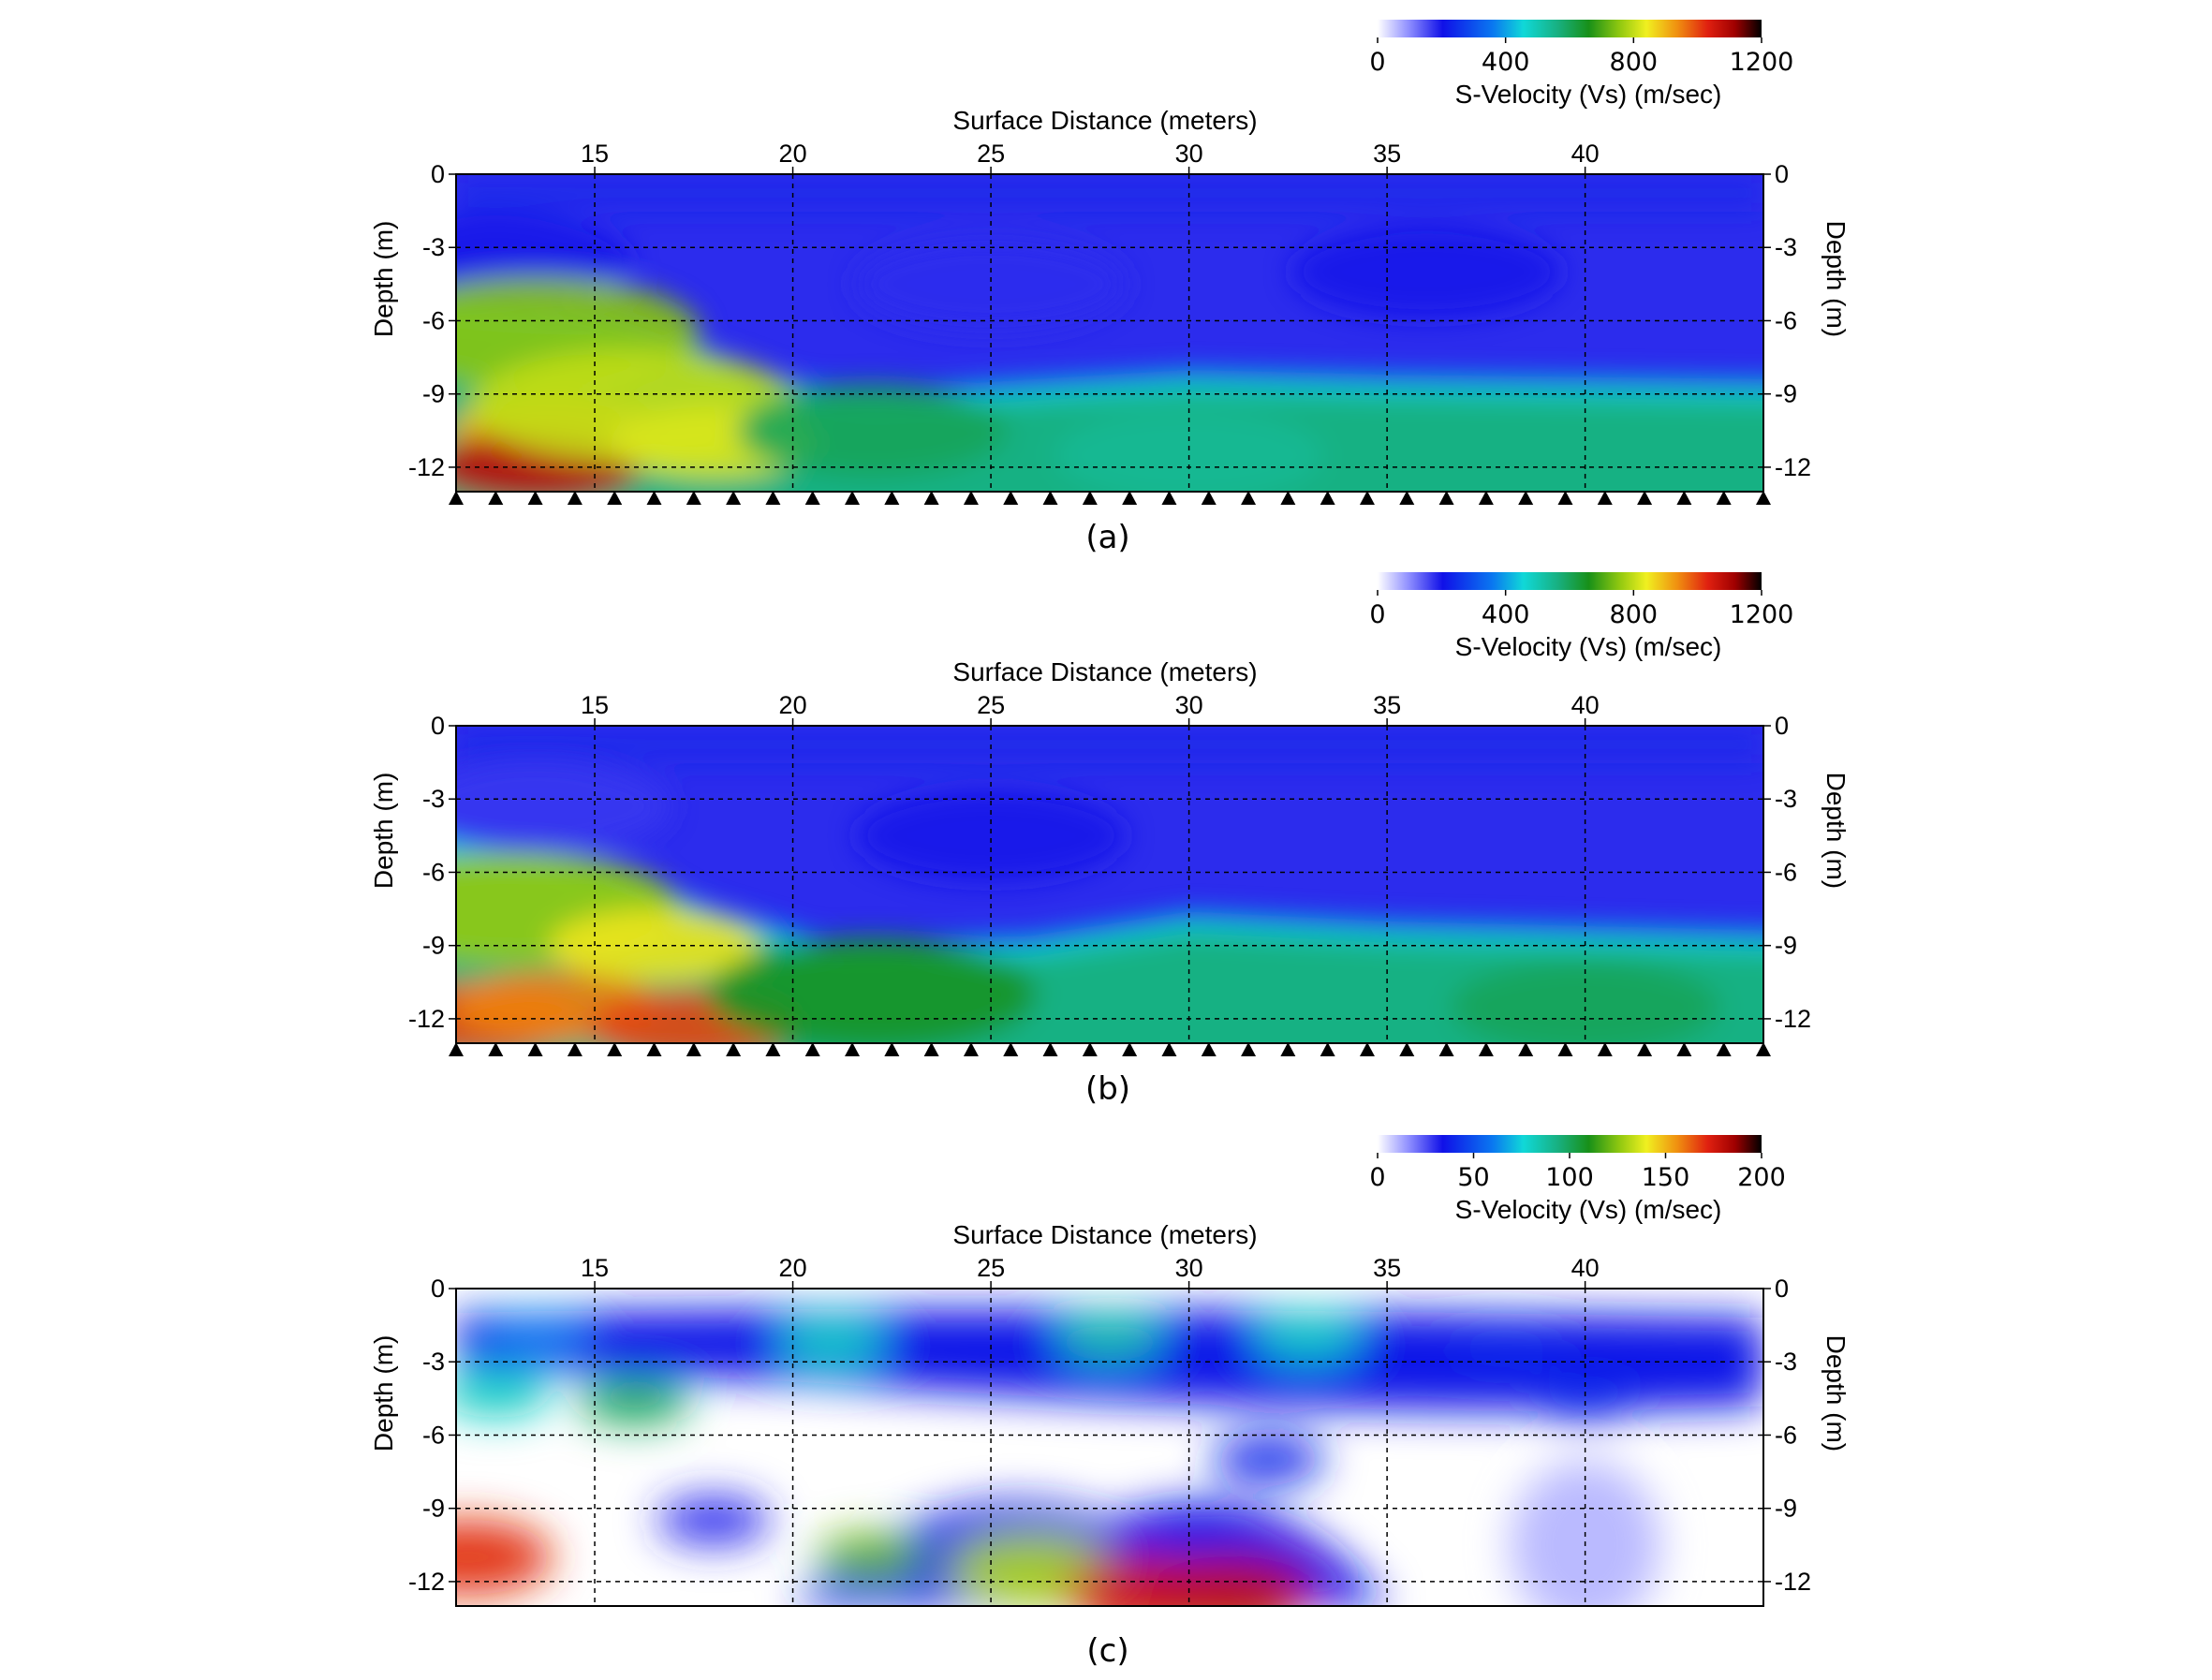 This screenshot has height=1680, width=2212. I want to click on panel-caption: (a), so click(1107, 537).